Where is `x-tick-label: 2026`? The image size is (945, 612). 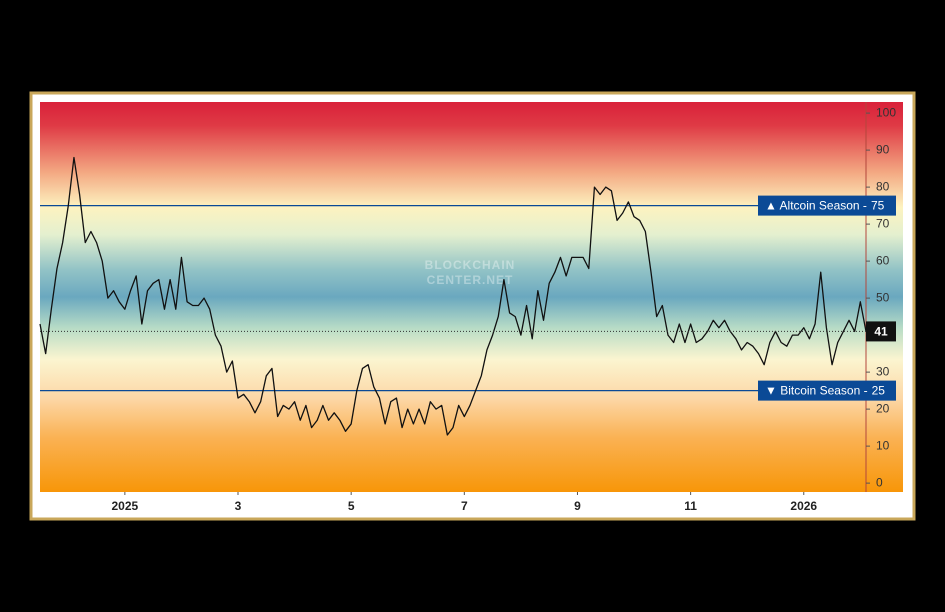
x-tick-label: 2026 is located at coordinates (803, 506).